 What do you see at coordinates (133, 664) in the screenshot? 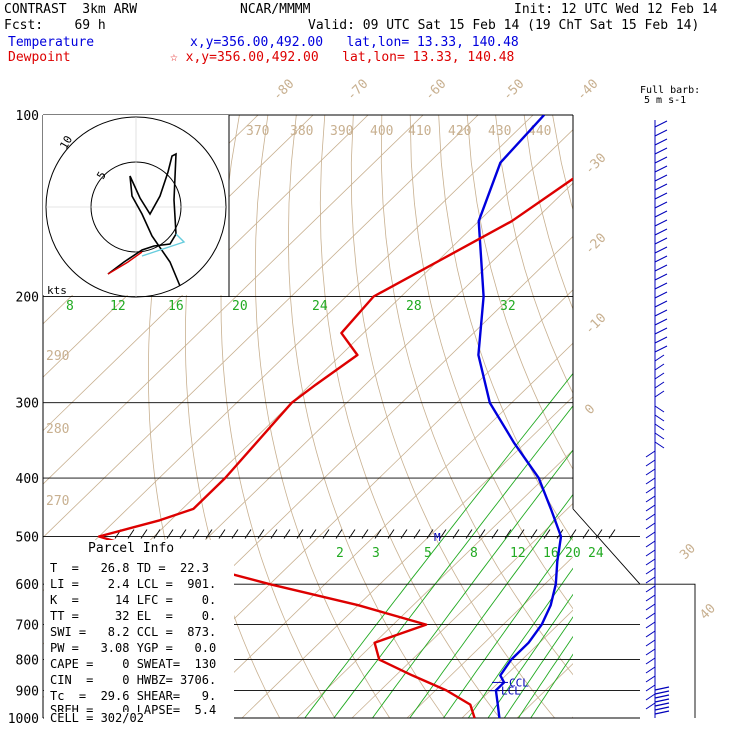
I see `parcel-row: CAPE = 0 SWEAT= 130` at bounding box center [133, 664].